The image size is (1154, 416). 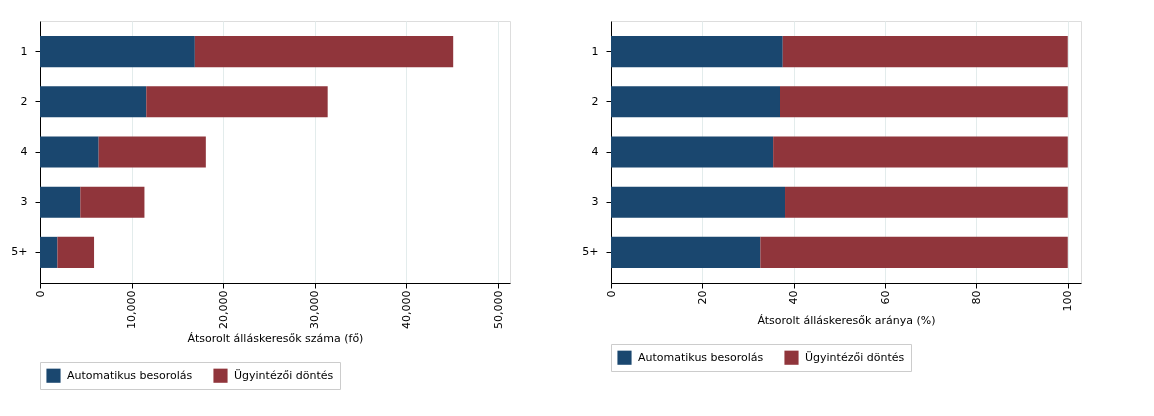 What do you see at coordinates (275, 338) in the screenshot?
I see `x-axis-title: Átsorolt álláskeresők száma (fő)` at bounding box center [275, 338].